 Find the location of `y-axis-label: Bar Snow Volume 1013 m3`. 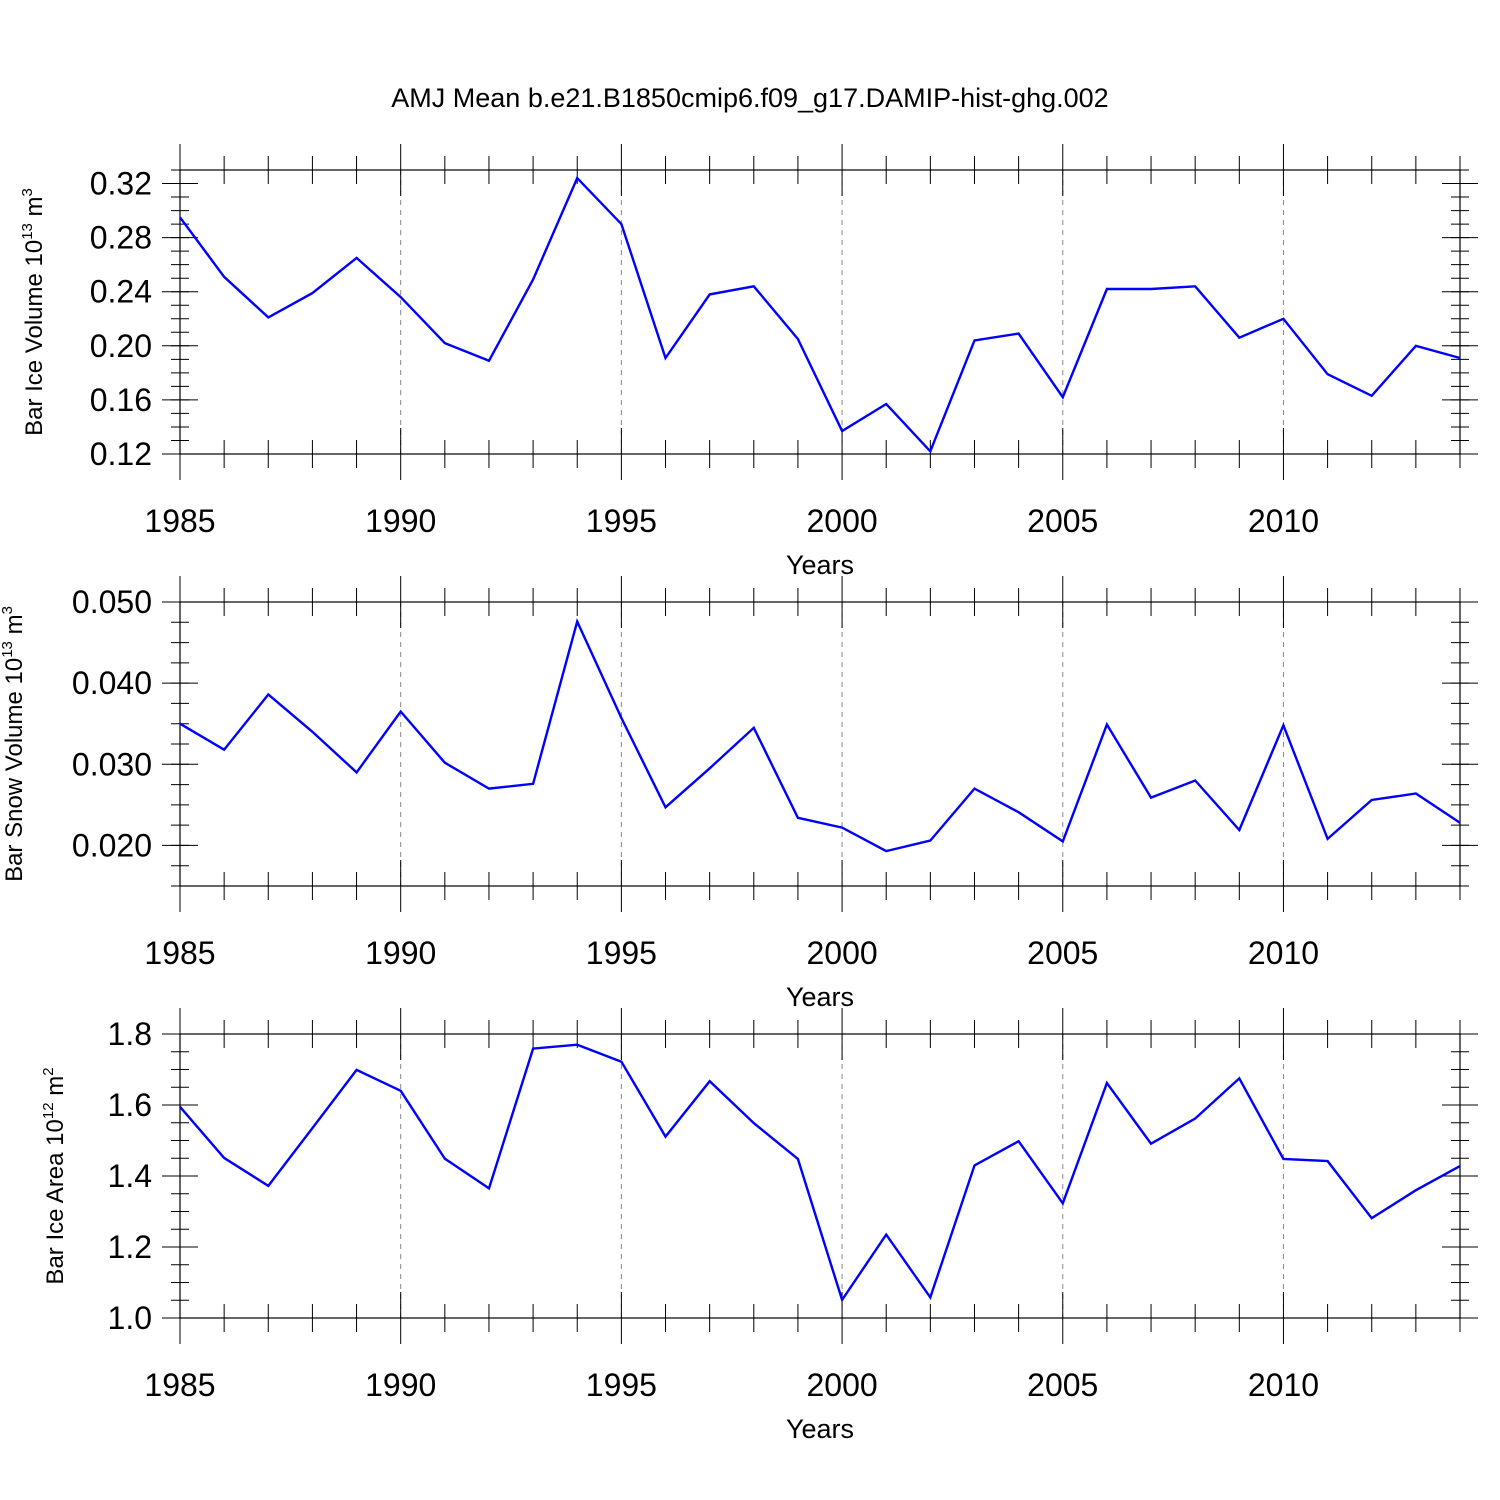

y-axis-label: Bar Snow Volume 1013 m3 is located at coordinates (14, 744).